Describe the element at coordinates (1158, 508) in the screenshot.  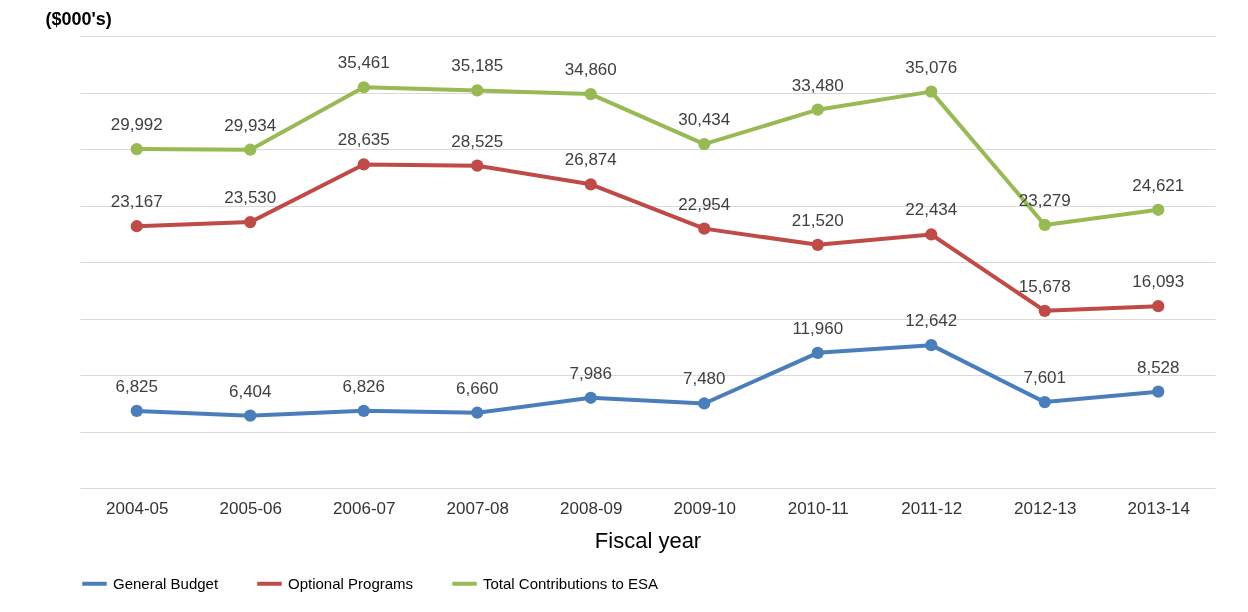
I see `x-tick-label: 2013-14` at that location.